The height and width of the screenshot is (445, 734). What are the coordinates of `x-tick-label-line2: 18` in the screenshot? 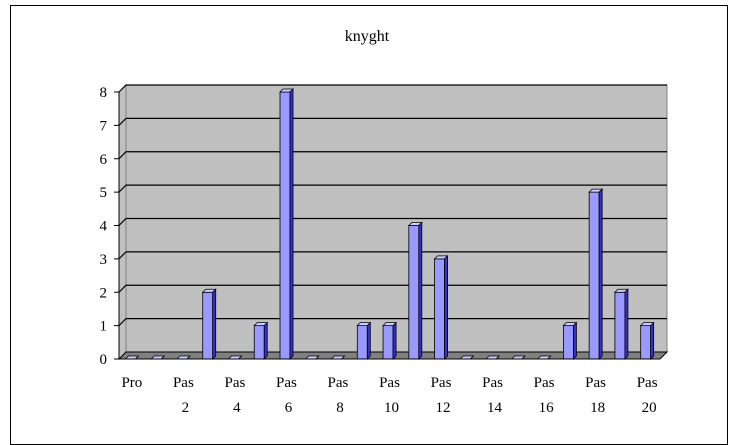 It's located at (597, 408).